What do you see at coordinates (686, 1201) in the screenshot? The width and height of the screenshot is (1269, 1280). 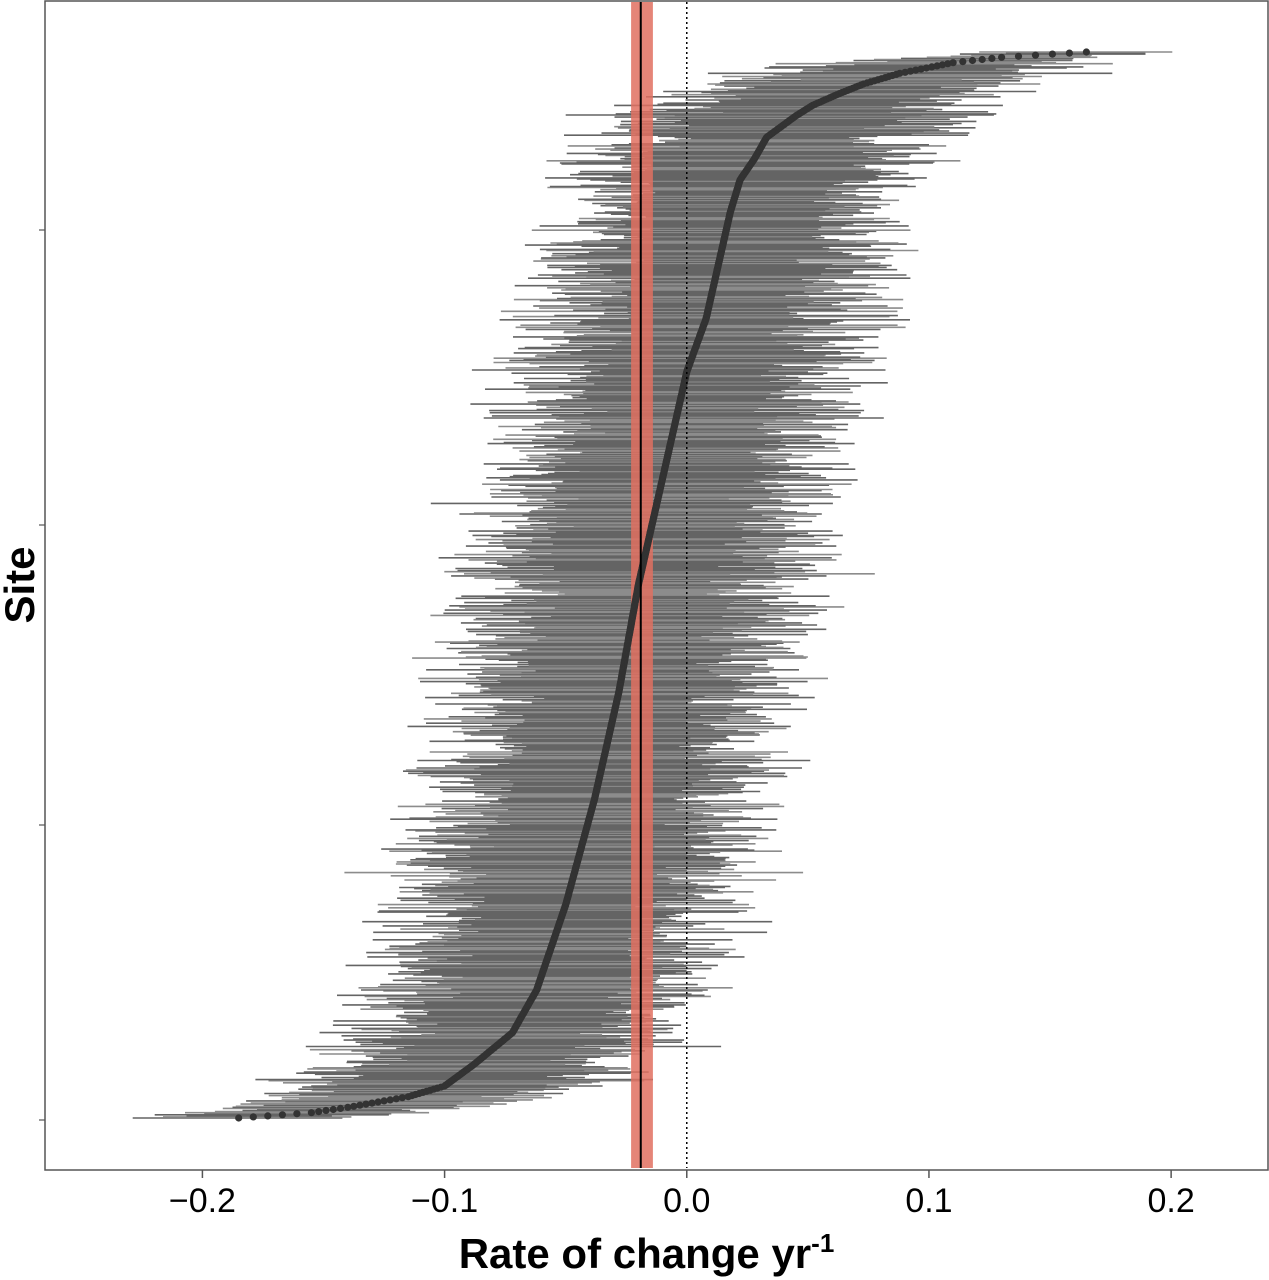 I see `x-tick-label: 0.0` at bounding box center [686, 1201].